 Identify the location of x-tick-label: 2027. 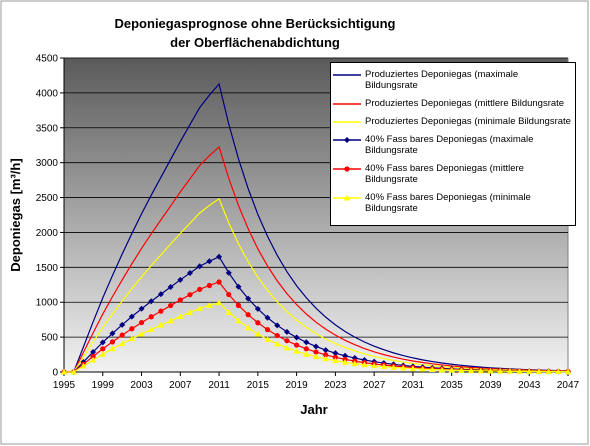
(374, 385).